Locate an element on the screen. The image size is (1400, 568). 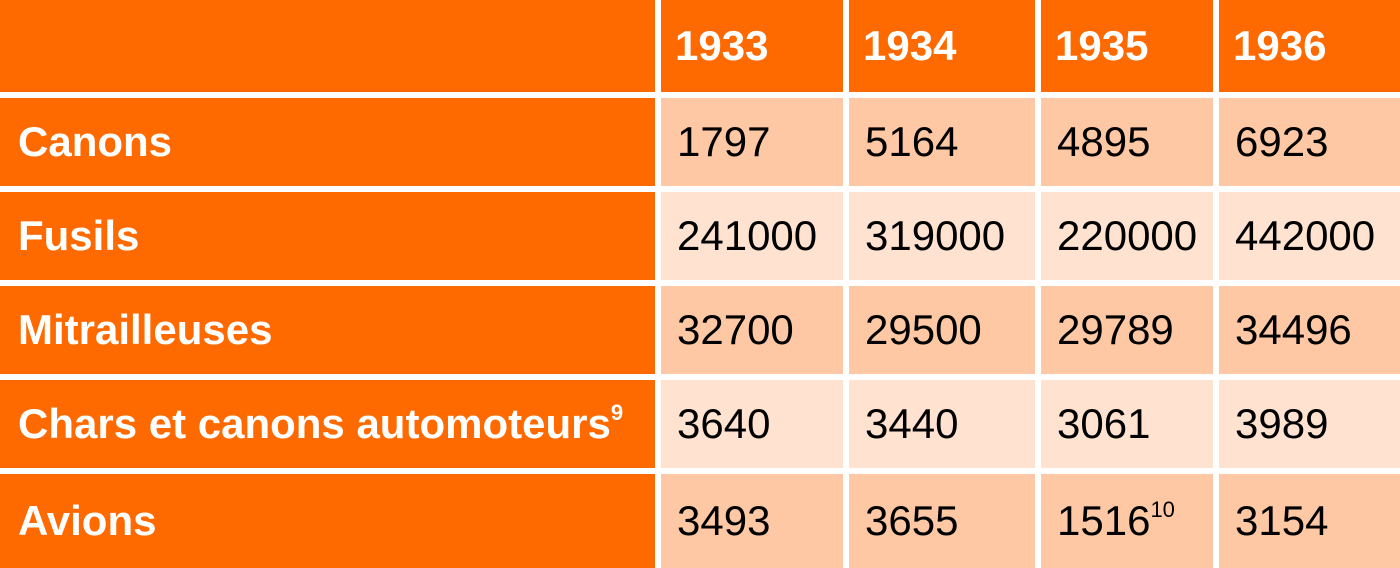
table-cell: 1797 is located at coordinates (755, 145).